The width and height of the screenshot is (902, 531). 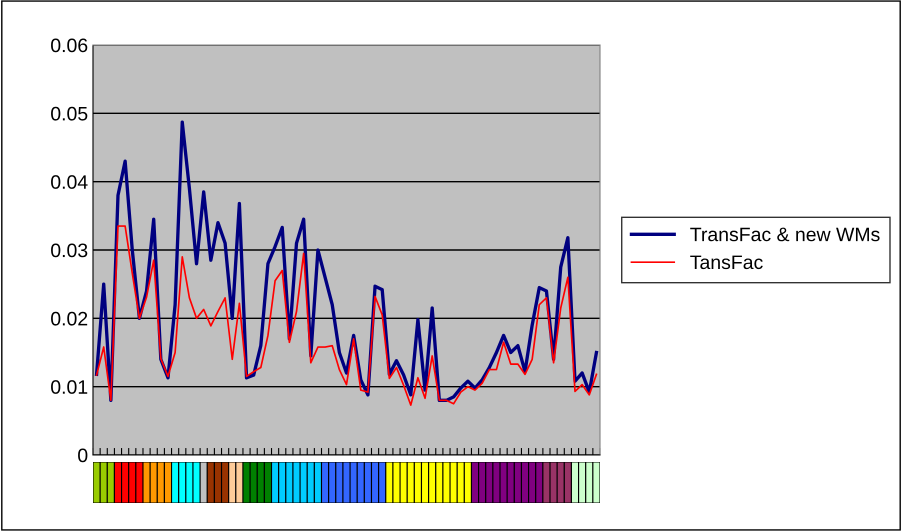 What do you see at coordinates (69, 250) in the screenshot?
I see `y-tick-label: 0.03` at bounding box center [69, 250].